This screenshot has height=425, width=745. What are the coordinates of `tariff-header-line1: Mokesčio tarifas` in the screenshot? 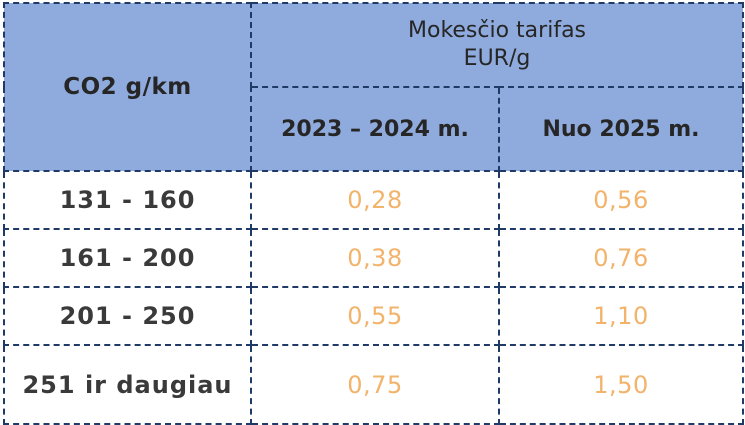 It's located at (497, 30).